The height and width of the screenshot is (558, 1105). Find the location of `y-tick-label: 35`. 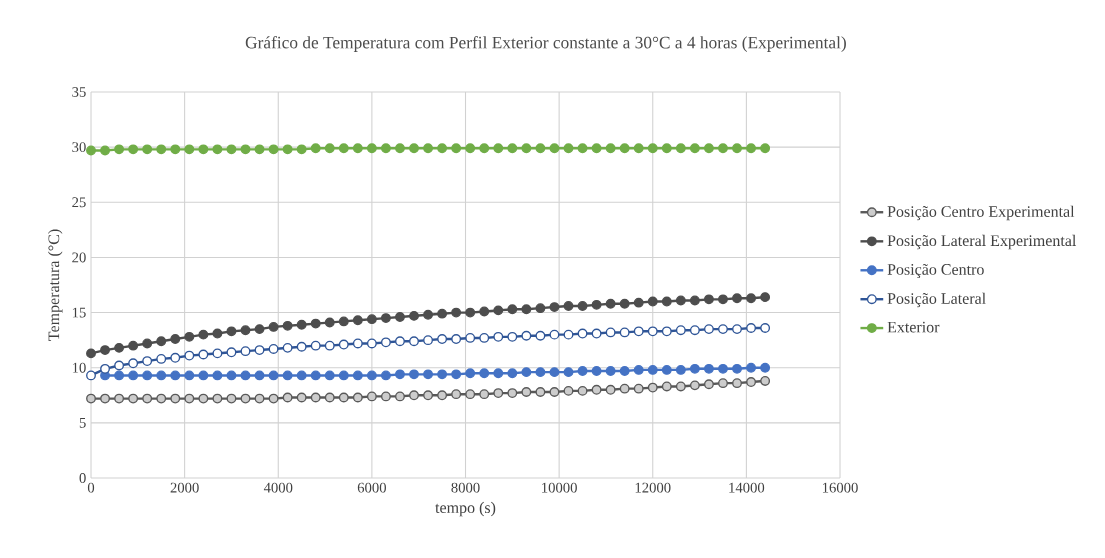

y-tick-label: 35 is located at coordinates (79, 92).